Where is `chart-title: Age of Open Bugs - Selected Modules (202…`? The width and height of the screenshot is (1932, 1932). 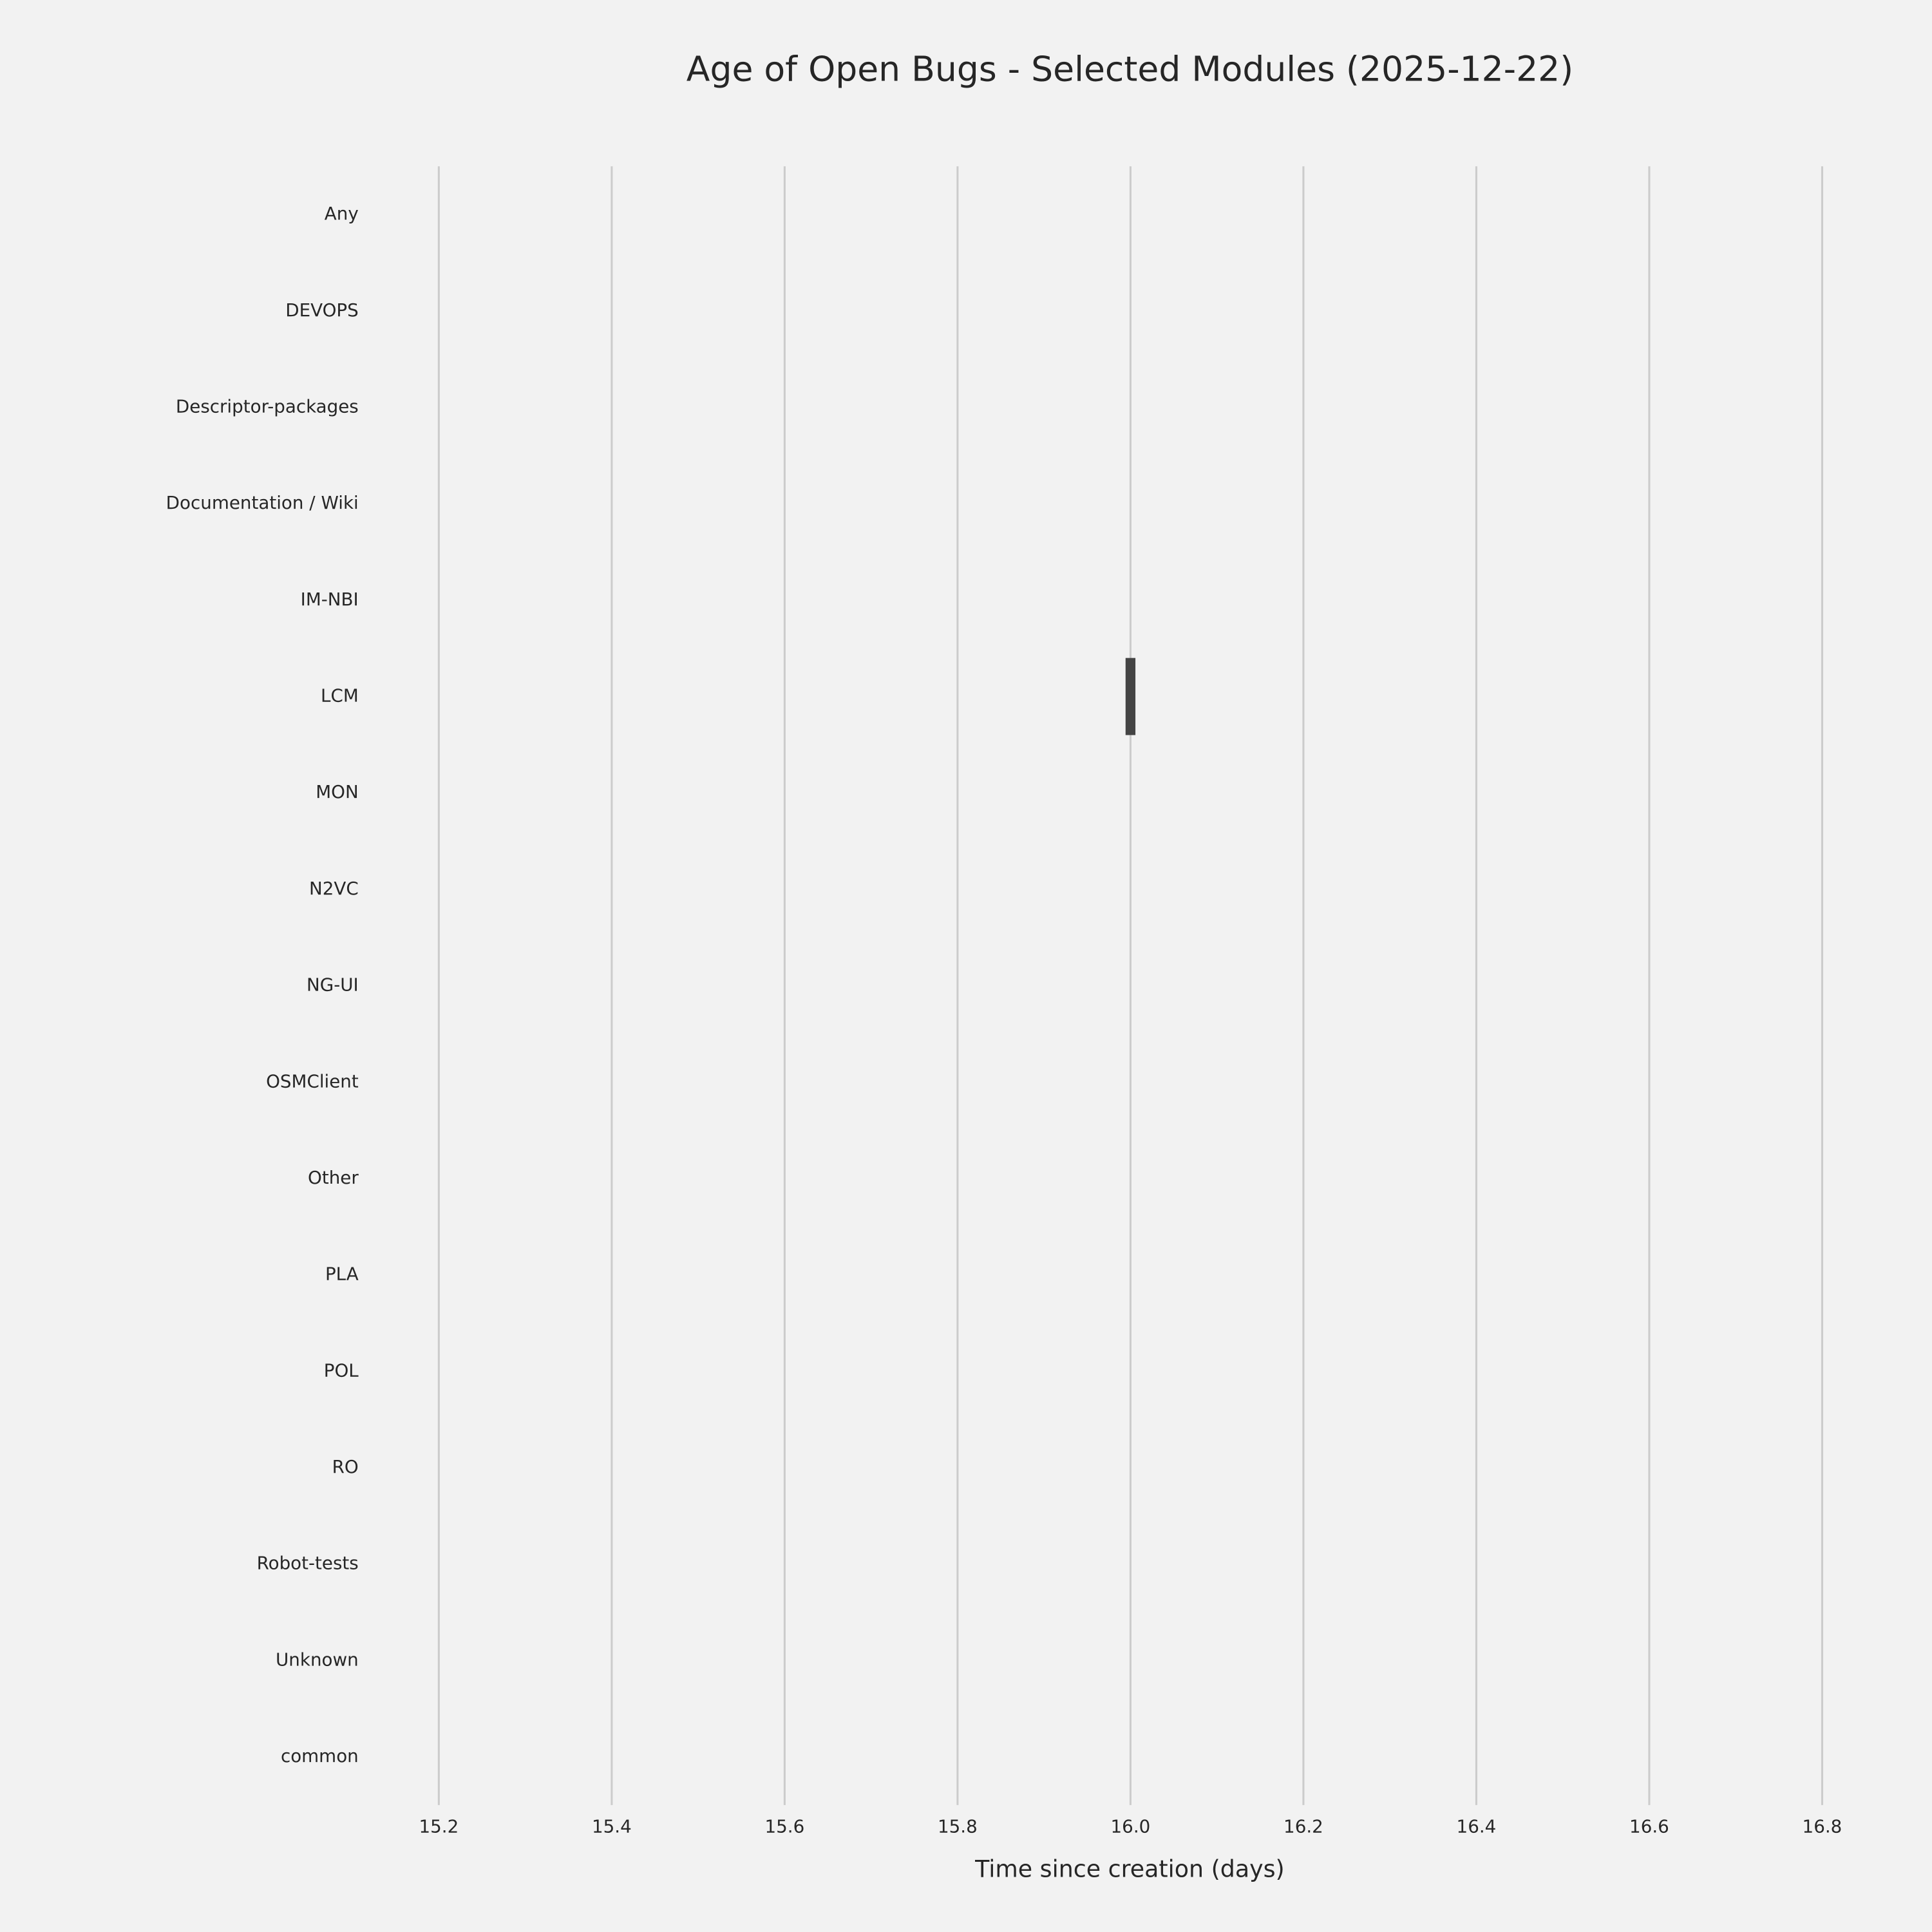
chart-title: Age of Open Bugs - Selected Modules (202… is located at coordinates (1130, 69).